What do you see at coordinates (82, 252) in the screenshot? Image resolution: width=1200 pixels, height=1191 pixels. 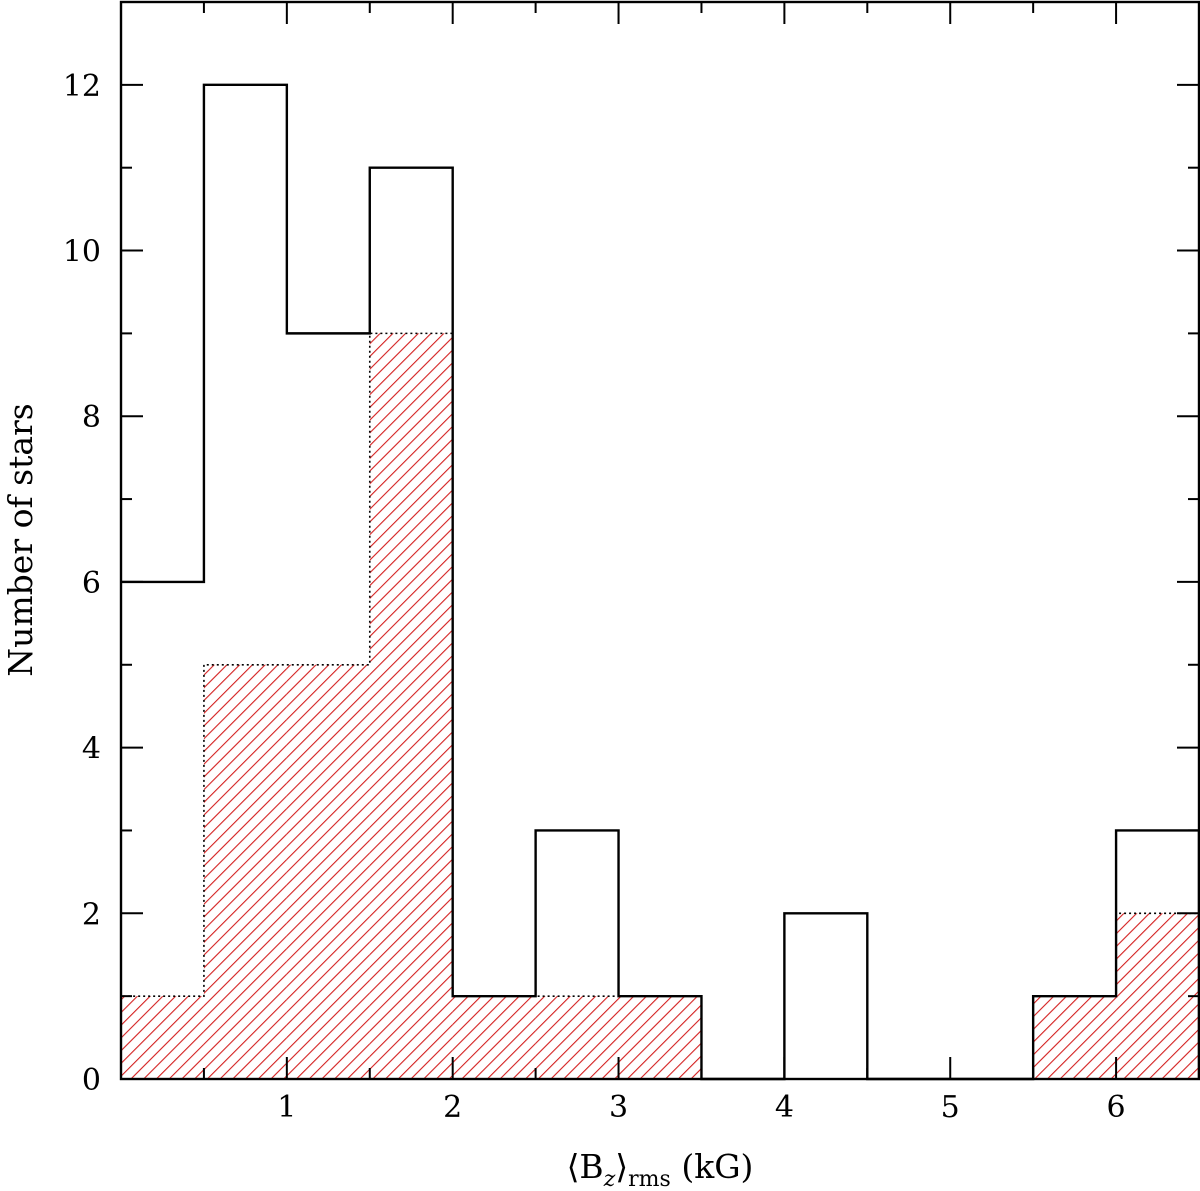 I see `y-tick-label: 10` at bounding box center [82, 252].